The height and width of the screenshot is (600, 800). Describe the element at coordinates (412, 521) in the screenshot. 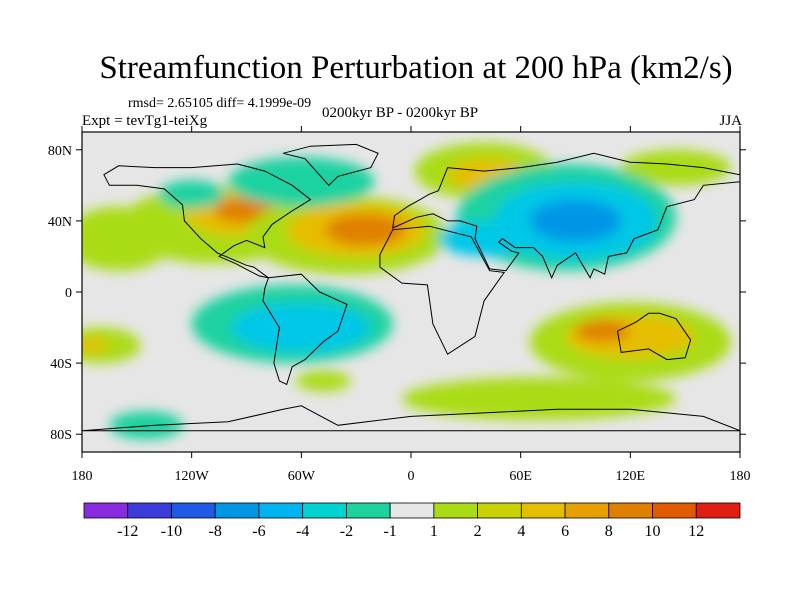

I see `colorbar: -12 -10 -8 -6 -4 -2 -1 1 2 4 6 8 10 12` at that location.